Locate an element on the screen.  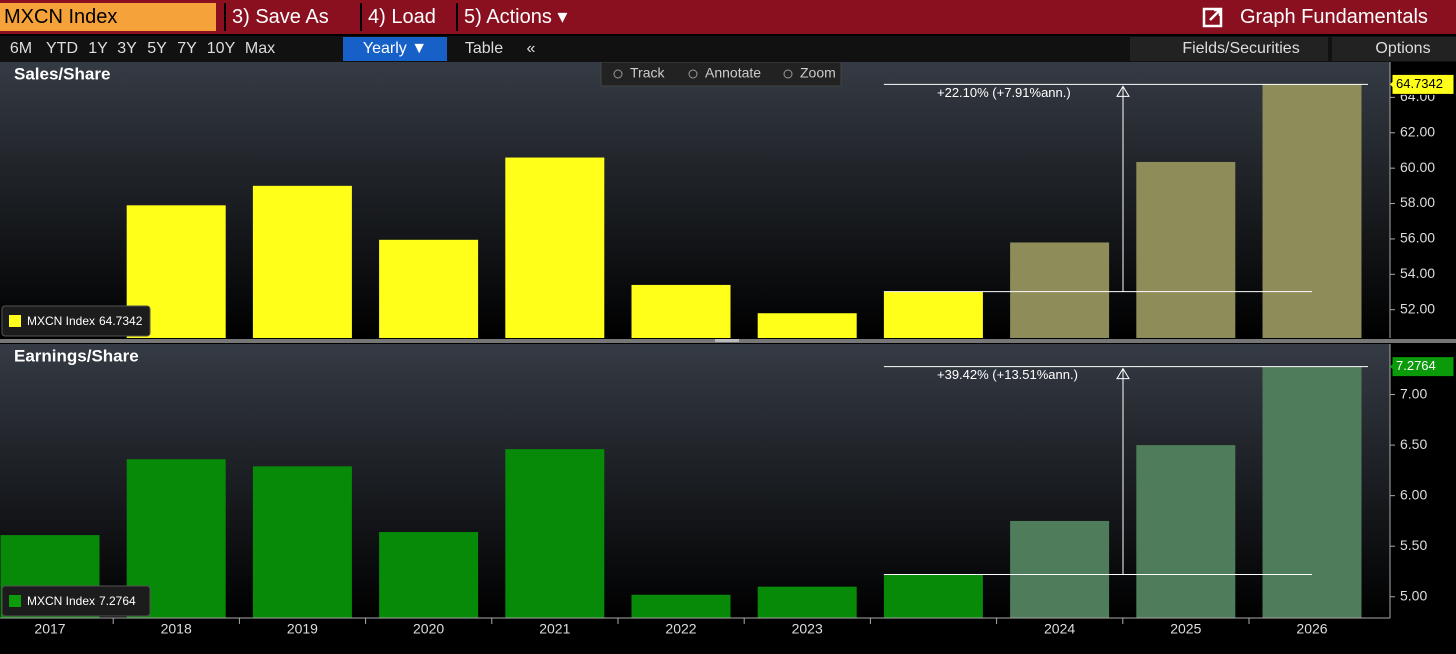
x-tick-label: 2019 is located at coordinates (302, 629).